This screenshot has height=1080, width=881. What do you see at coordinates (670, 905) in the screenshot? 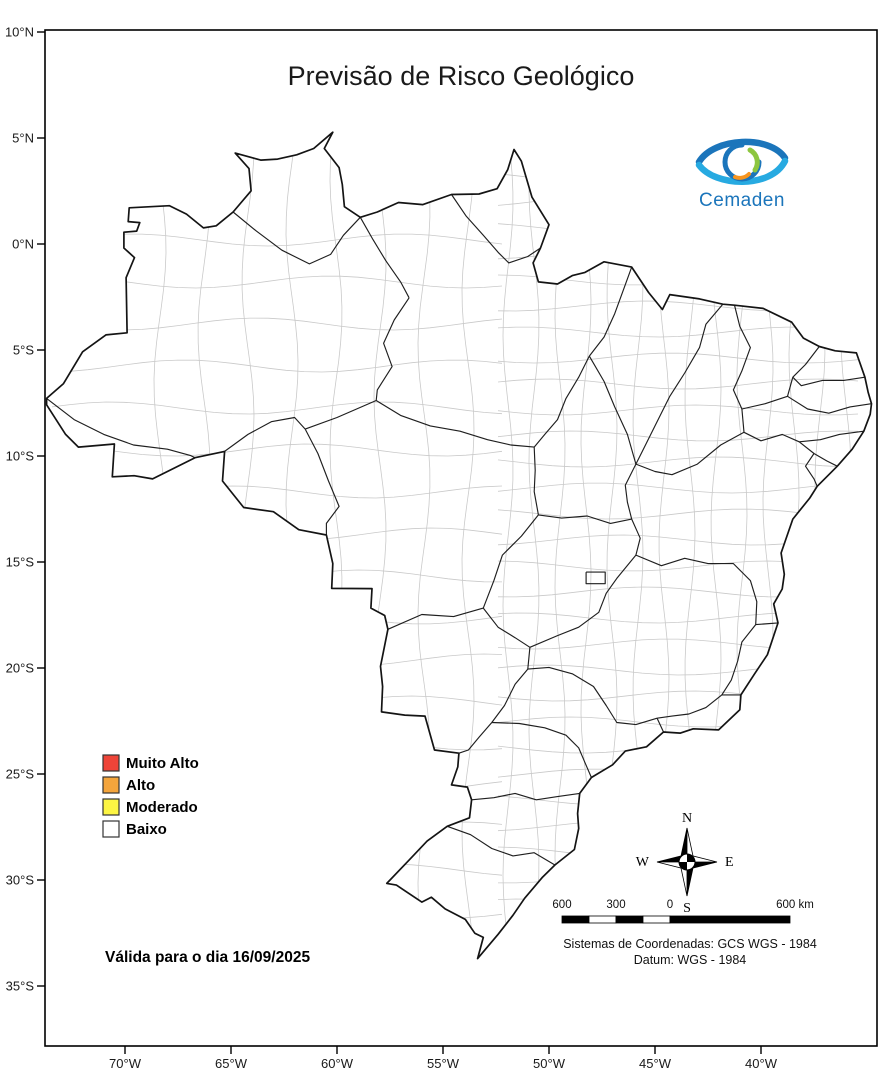
I see `scale-bar-label: 0` at bounding box center [670, 905].